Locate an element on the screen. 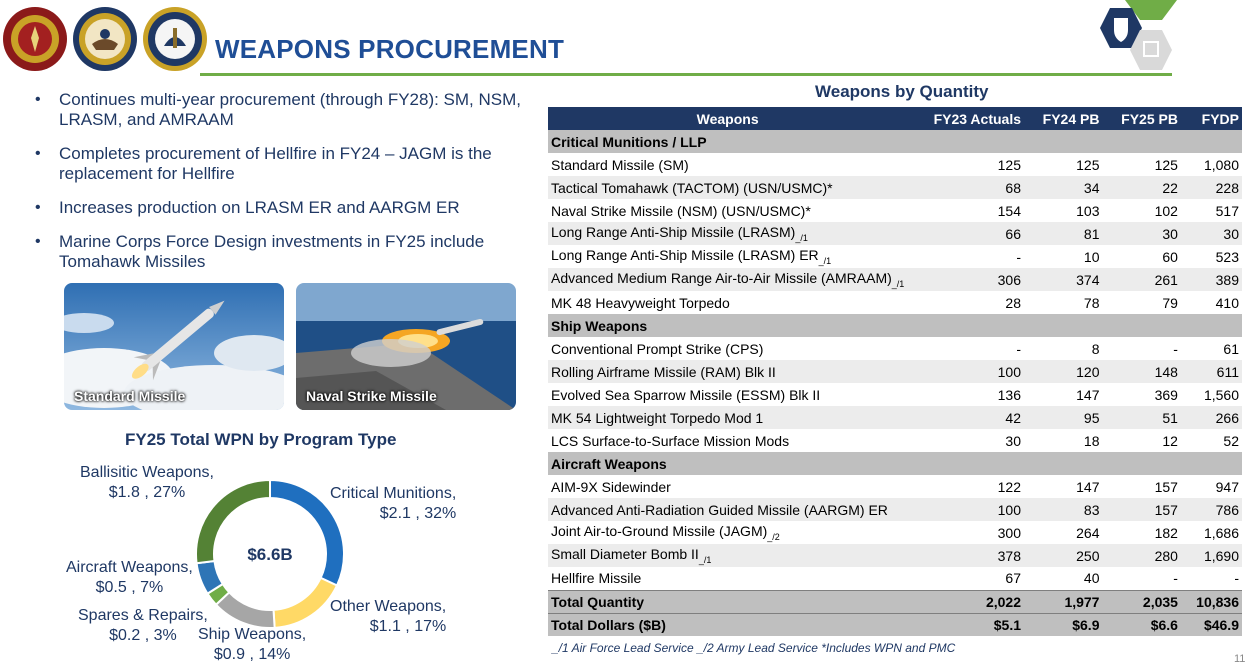 Image resolution: width=1252 pixels, height=667 pixels. page-title: WEAPONS PROCUREMENT is located at coordinates (390, 49).